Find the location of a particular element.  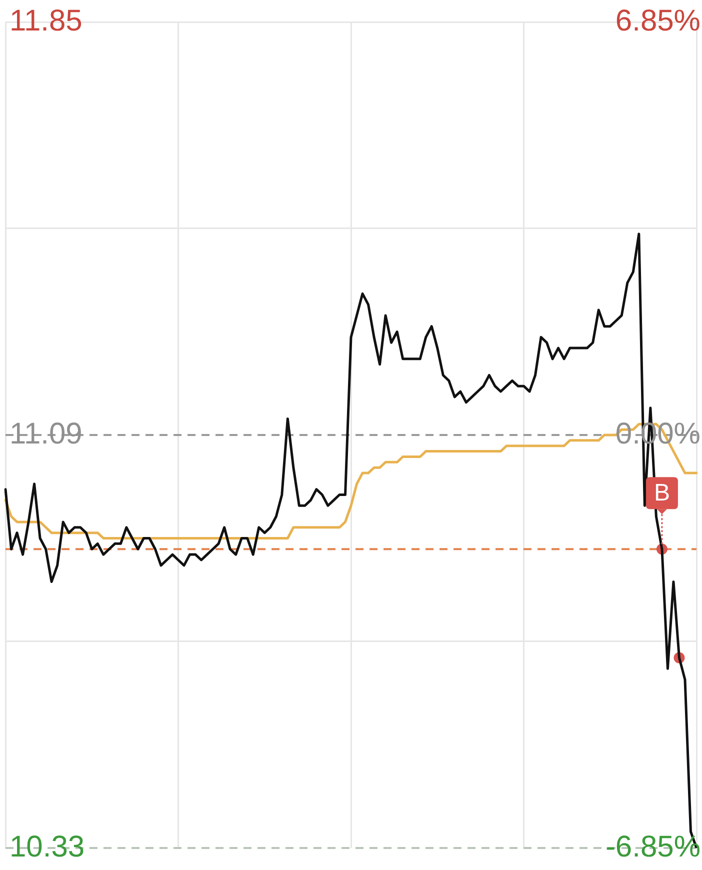

y2-tick-label: 6.85% is located at coordinates (657, 21).